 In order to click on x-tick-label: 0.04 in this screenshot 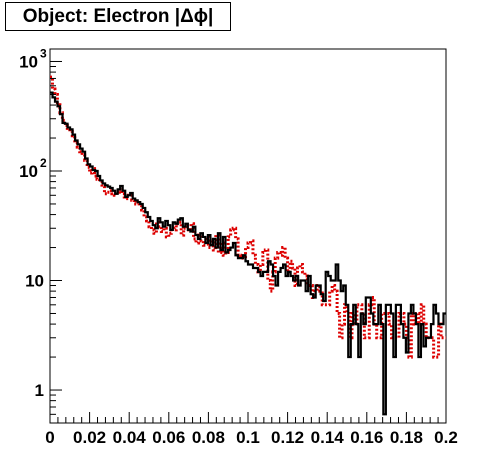, I will do `click(130, 437)`.